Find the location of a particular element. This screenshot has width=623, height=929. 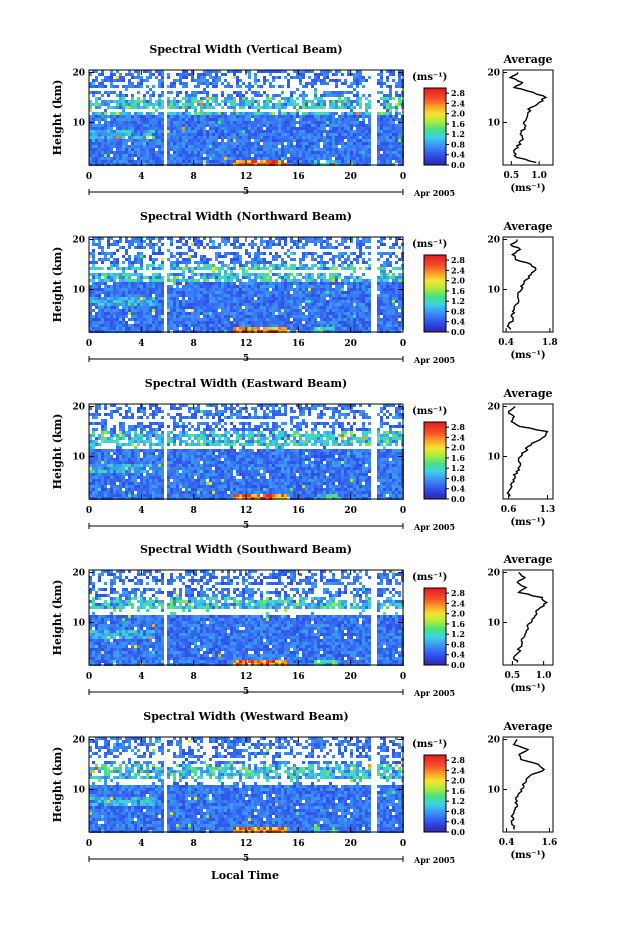

average-x-tick-label: 1.8 is located at coordinates (550, 343).